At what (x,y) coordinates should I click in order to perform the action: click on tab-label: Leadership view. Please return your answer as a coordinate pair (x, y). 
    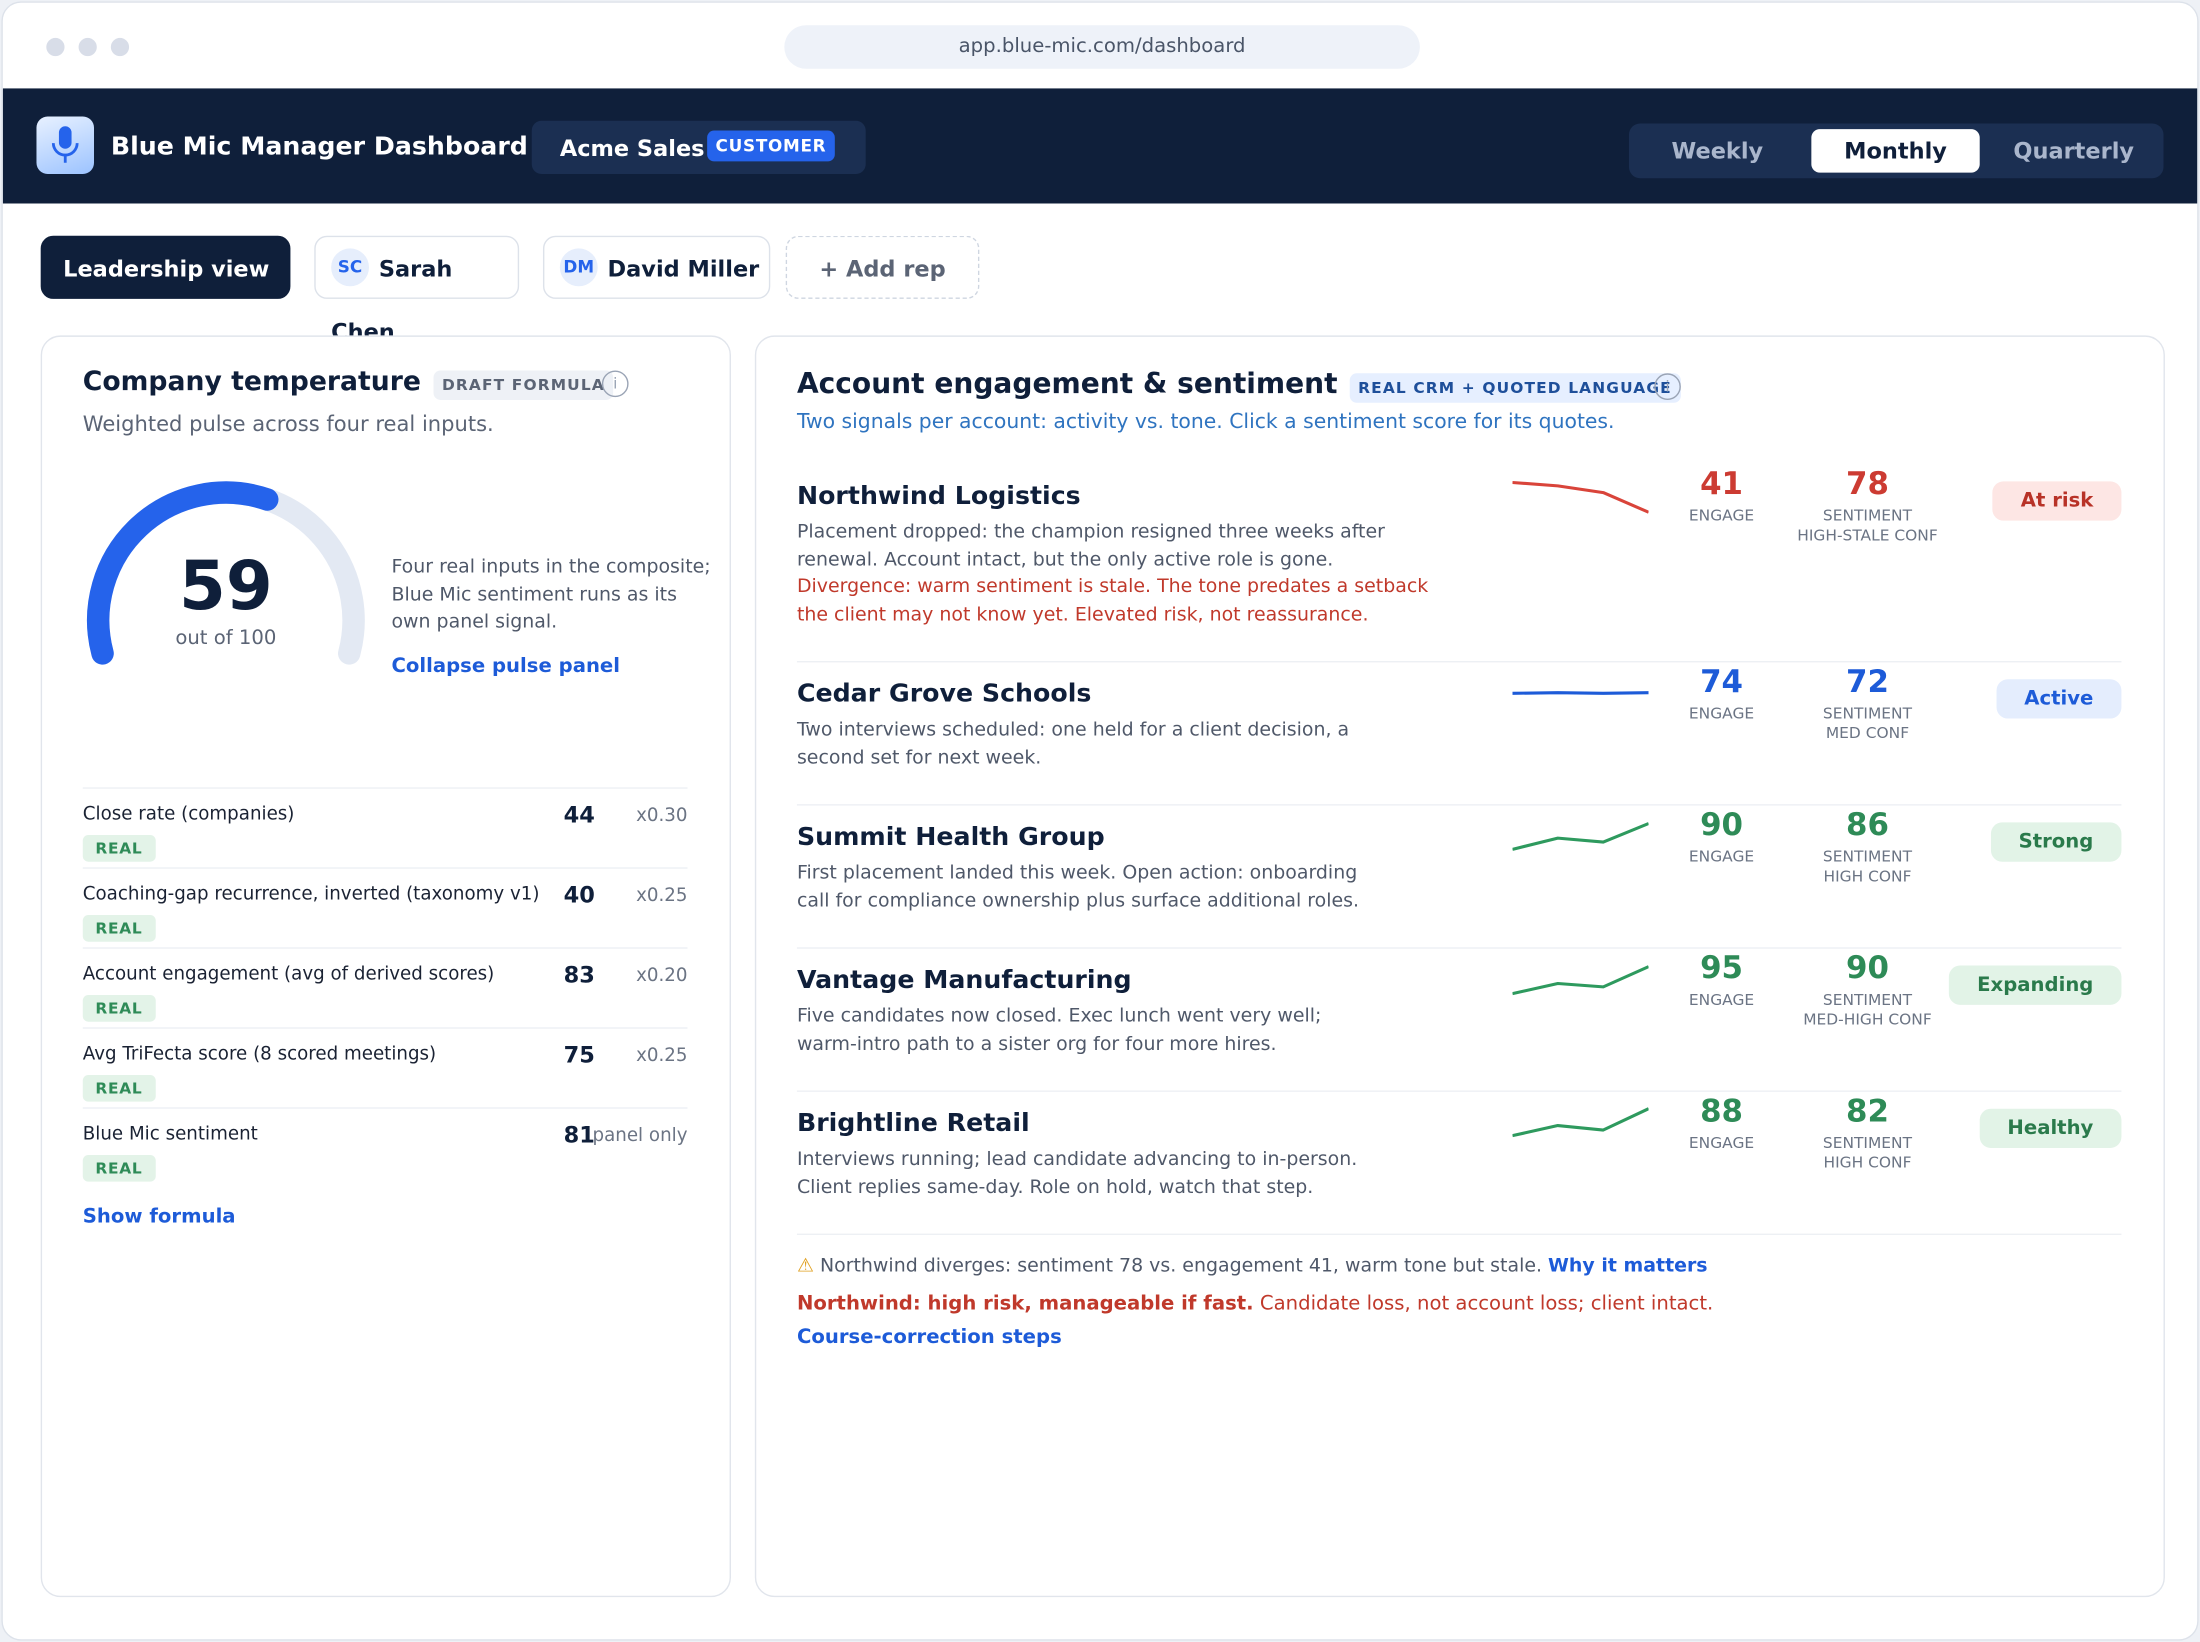
    Looking at the image, I should click on (166, 269).